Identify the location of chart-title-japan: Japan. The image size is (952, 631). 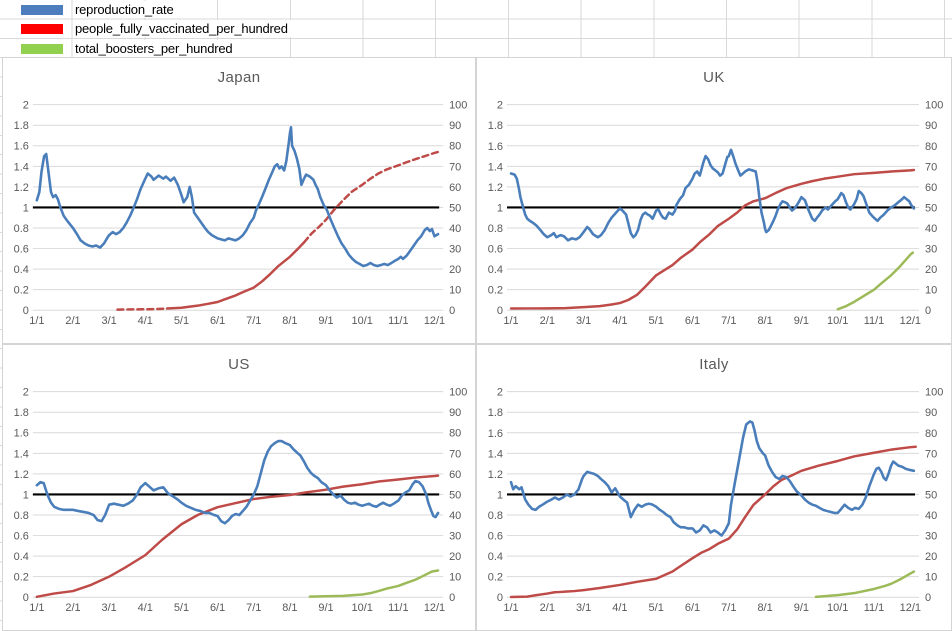
(239, 77).